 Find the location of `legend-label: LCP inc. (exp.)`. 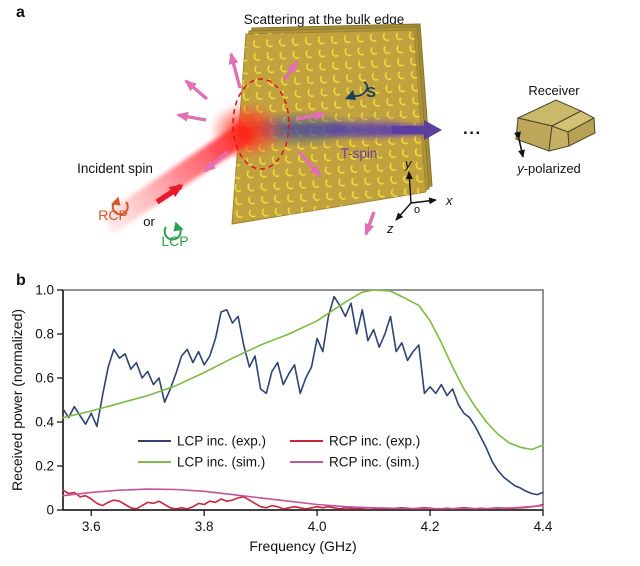

legend-label: LCP inc. (exp.) is located at coordinates (221, 441).